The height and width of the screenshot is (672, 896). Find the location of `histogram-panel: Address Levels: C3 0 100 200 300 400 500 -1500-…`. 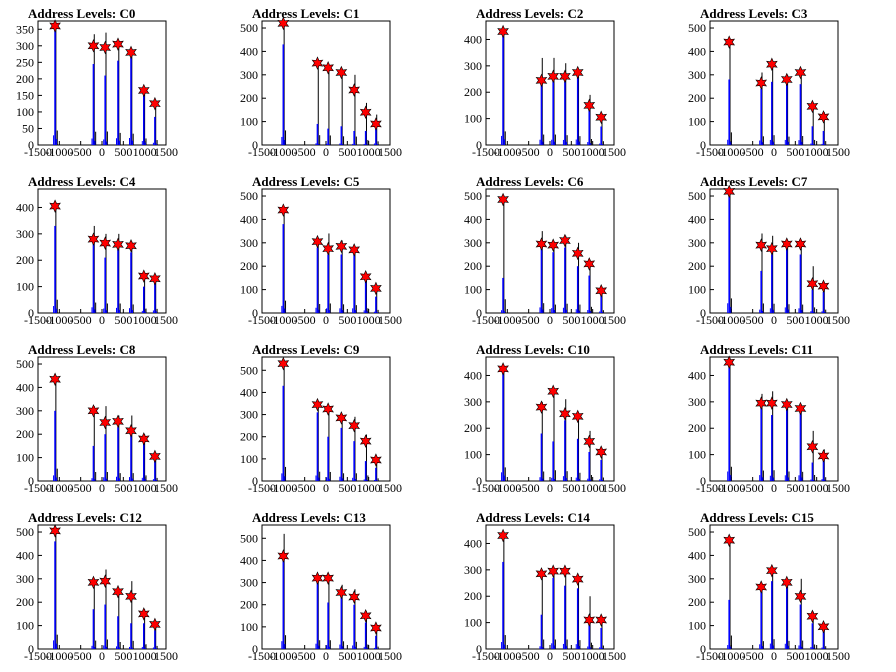

histogram-panel: Address Levels: C3 0 100 200 300 400 500 -1500-… is located at coordinates (784, 84).